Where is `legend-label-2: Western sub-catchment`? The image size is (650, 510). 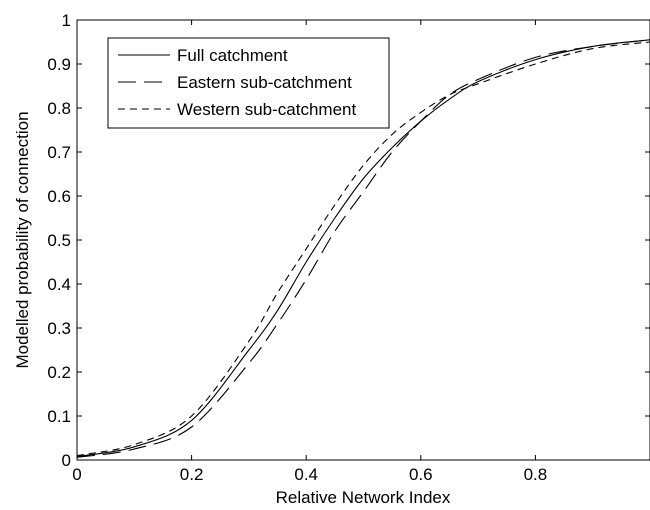
legend-label-2: Western sub-catchment is located at coordinates (266, 109).